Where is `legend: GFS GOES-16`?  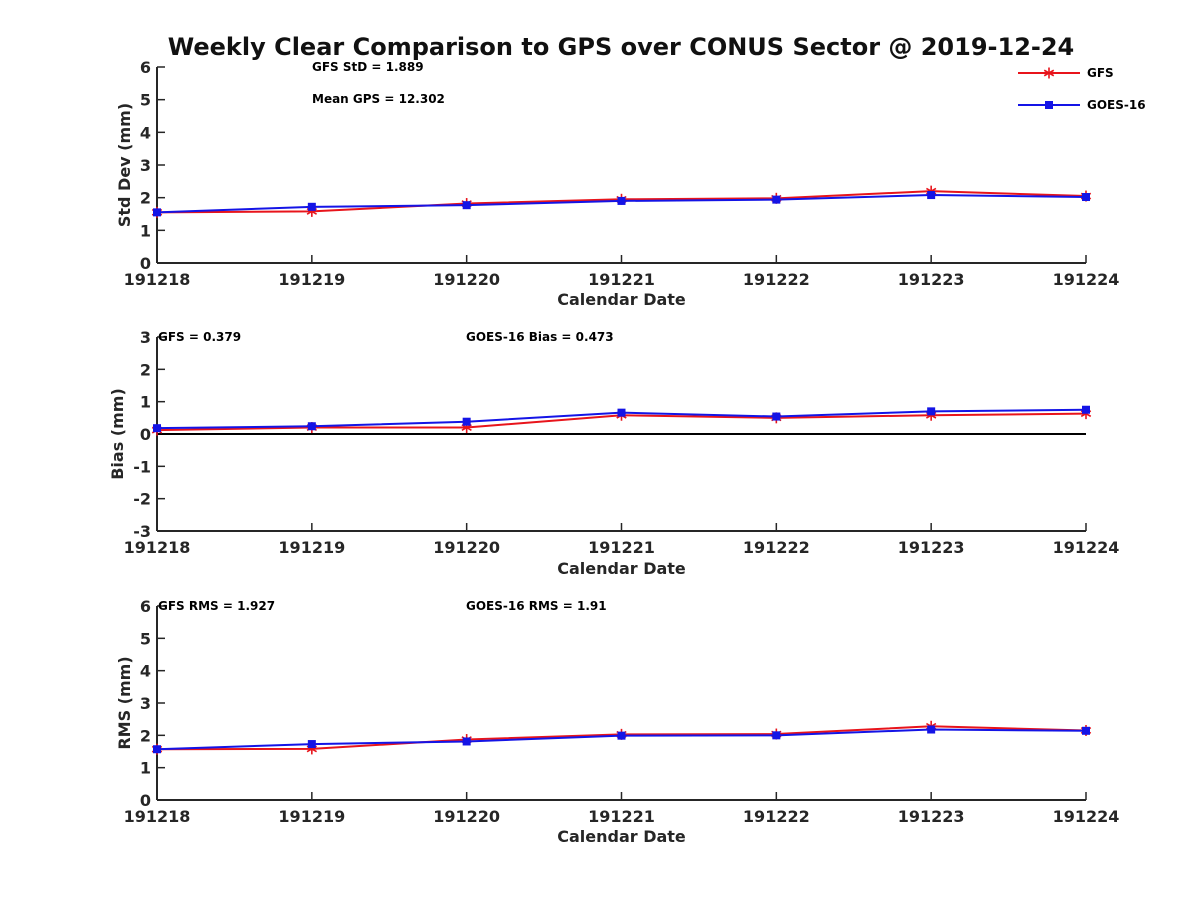
legend: GFS GOES-16 is located at coordinates (1082, 89).